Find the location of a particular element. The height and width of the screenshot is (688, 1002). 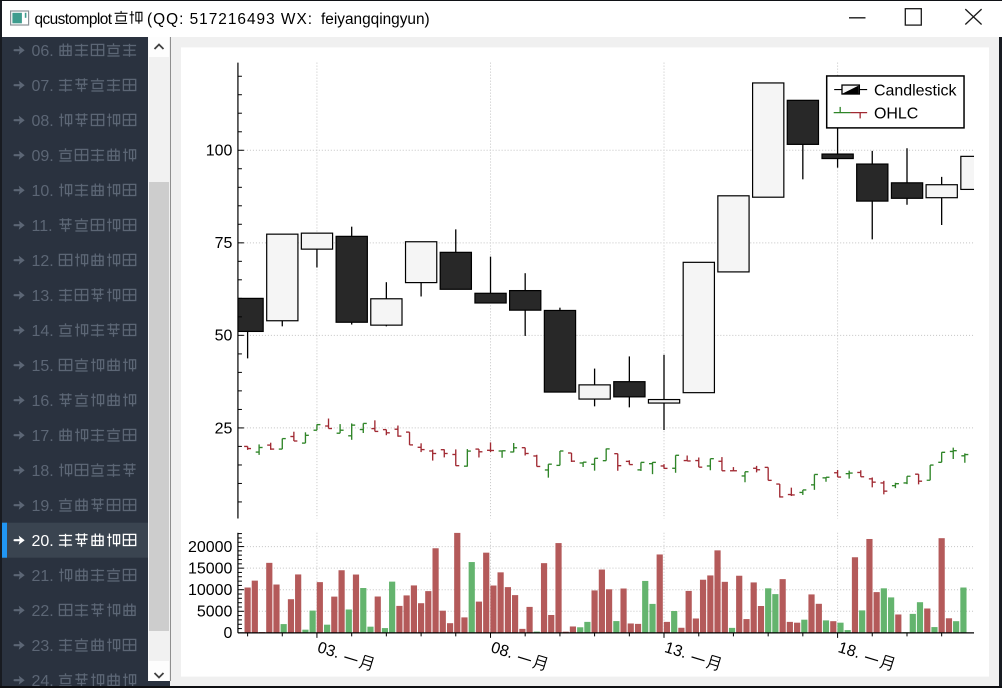

svg-text: 23. is located at coordinates (43, 646).